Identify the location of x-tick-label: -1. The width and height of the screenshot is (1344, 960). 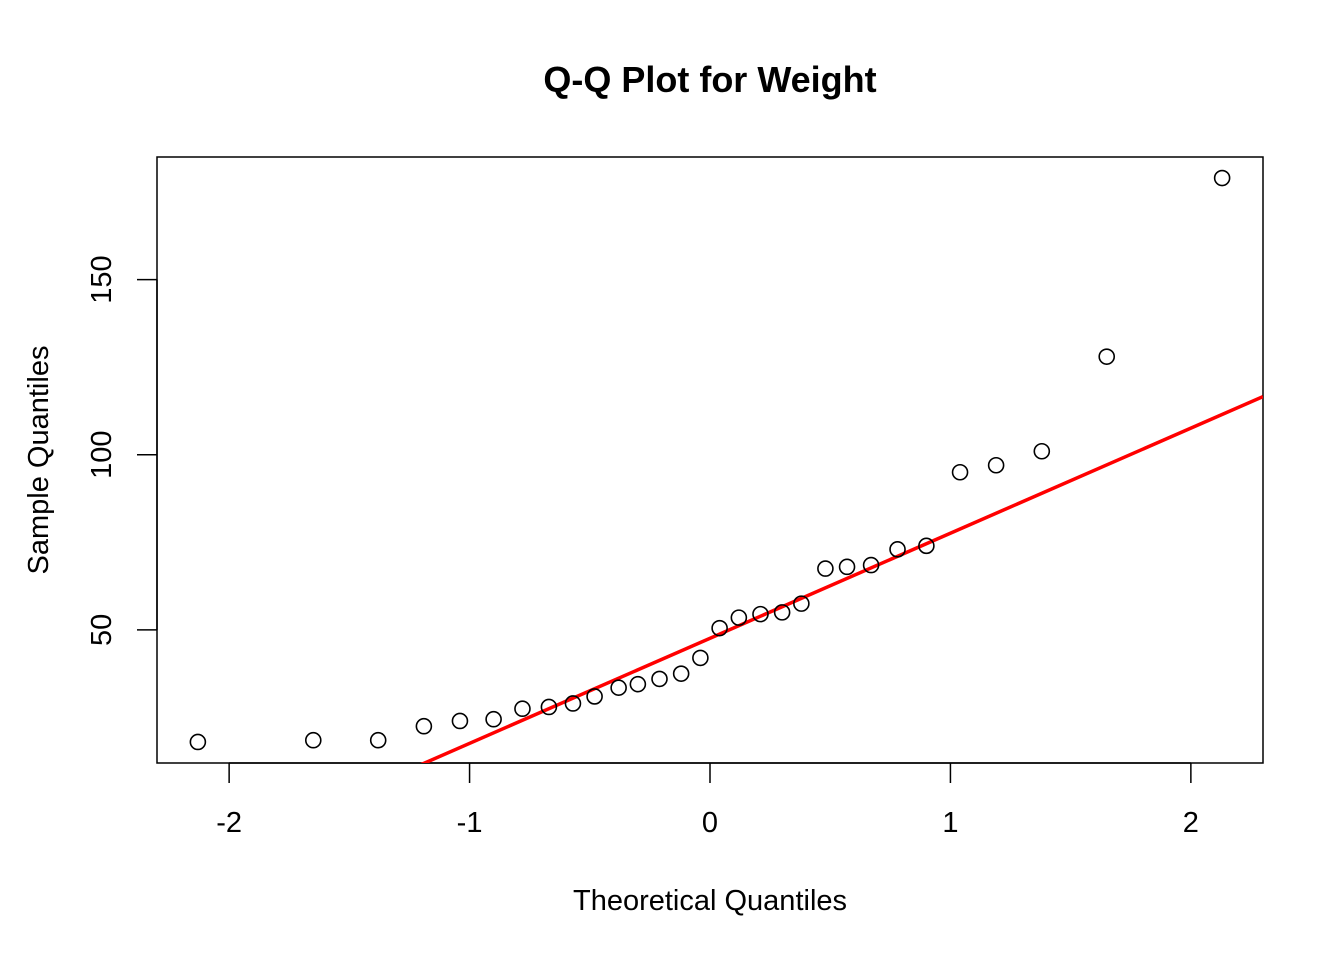
(470, 823).